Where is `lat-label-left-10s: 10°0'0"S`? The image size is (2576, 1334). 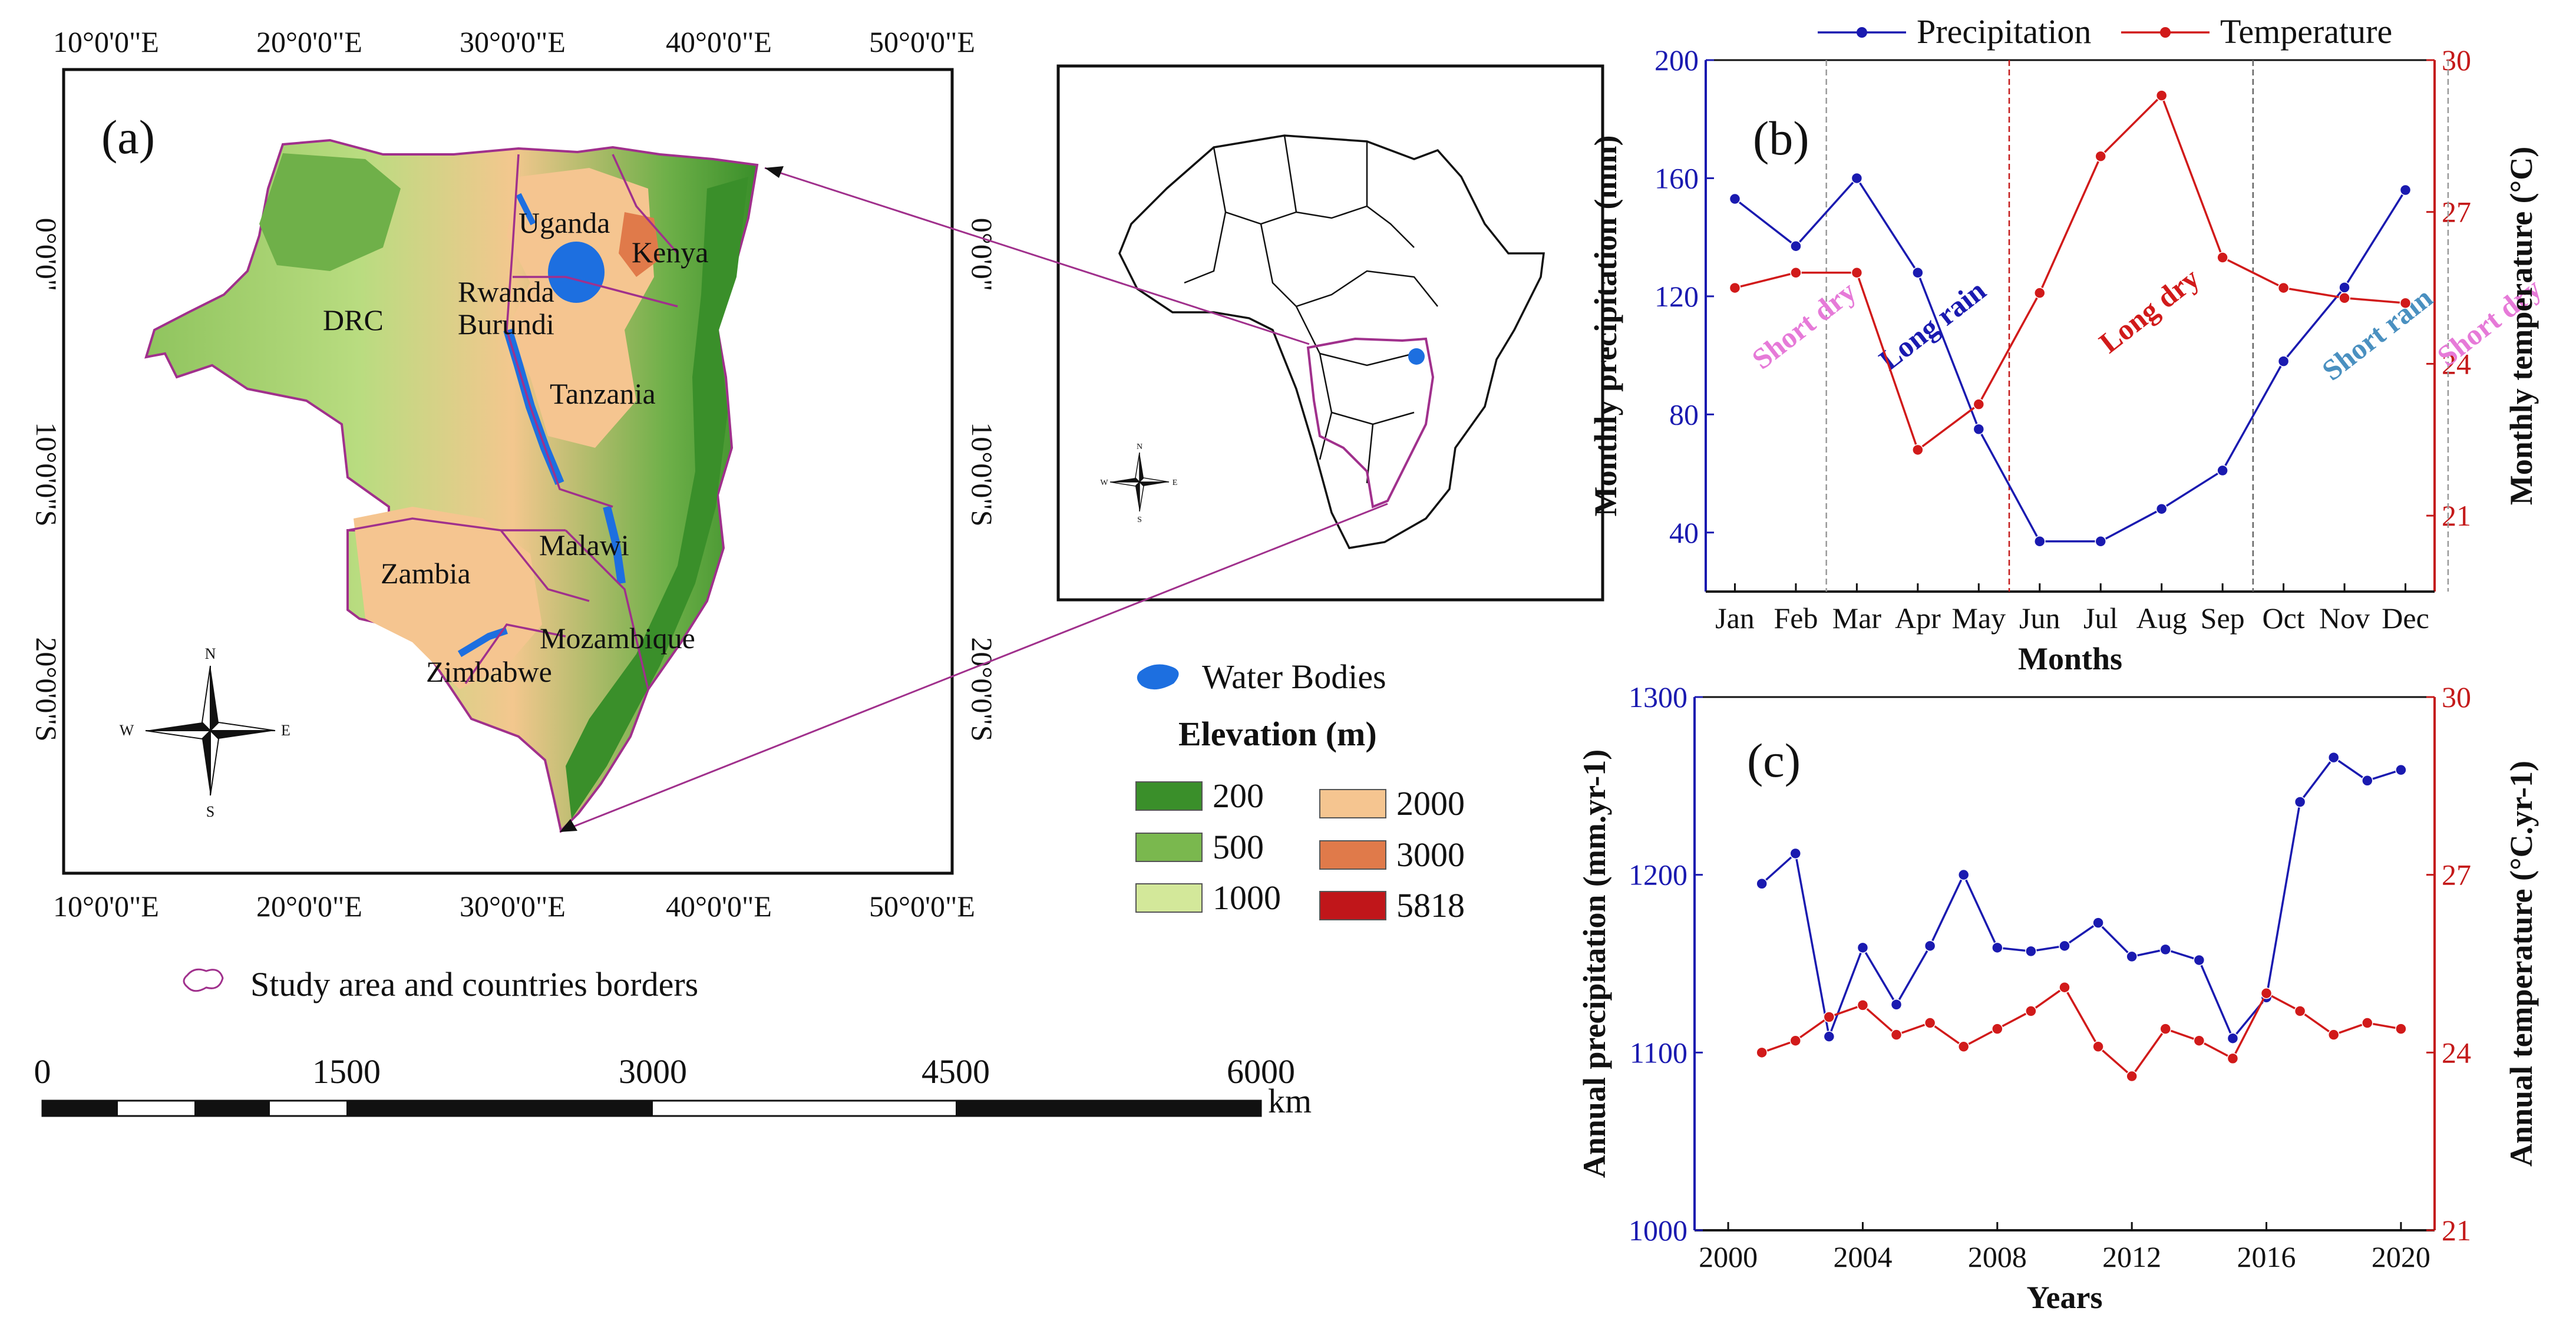
lat-label-left-10s: 10°0'0"S is located at coordinates (46, 474).